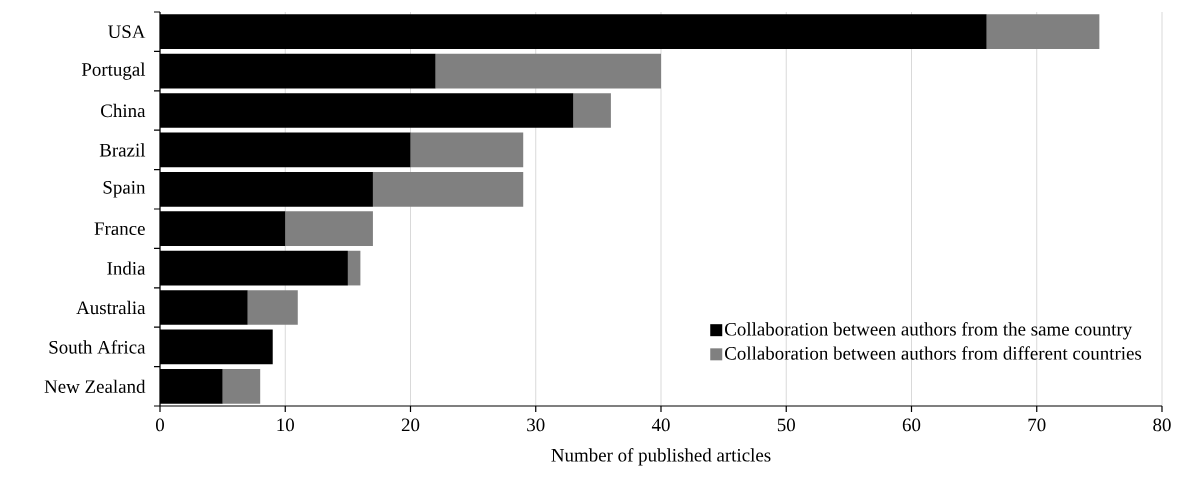 This screenshot has width=1184, height=486. I want to click on y-tick-label: USA, so click(127, 32).